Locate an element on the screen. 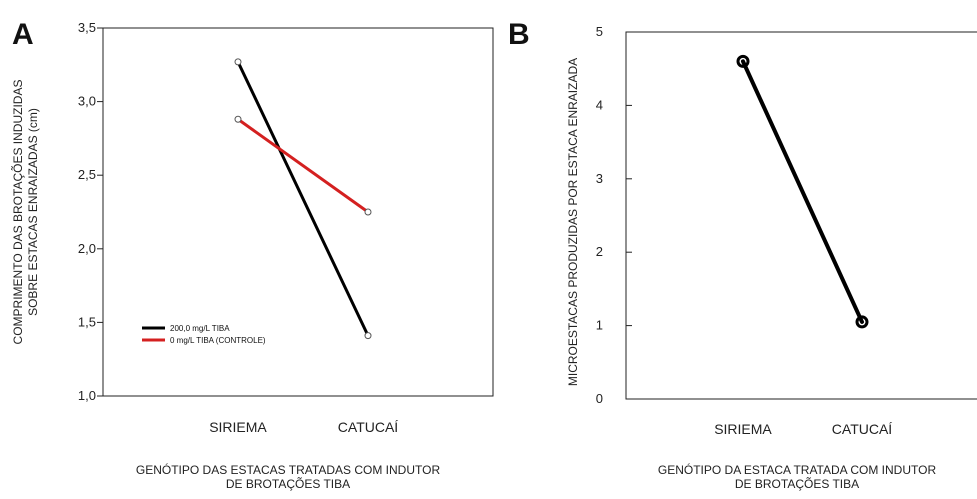 The width and height of the screenshot is (977, 499). y-tick-label: 1 is located at coordinates (599, 325).